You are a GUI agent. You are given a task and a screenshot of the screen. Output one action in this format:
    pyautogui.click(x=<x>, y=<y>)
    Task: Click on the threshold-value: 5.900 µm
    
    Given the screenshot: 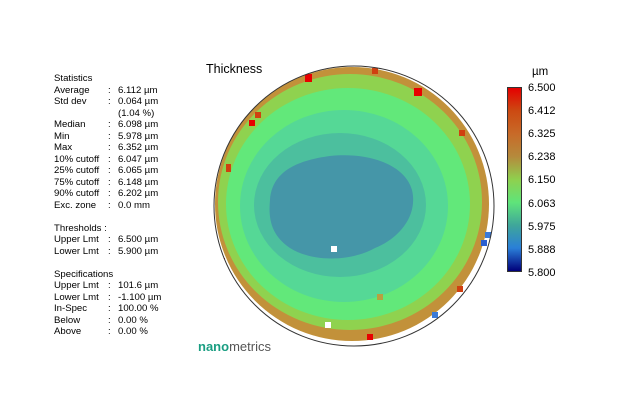 What is the action you would take?
    pyautogui.click(x=138, y=251)
    